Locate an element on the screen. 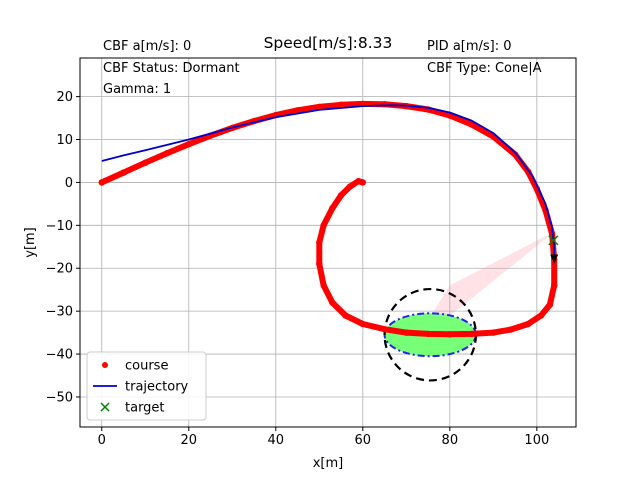 The image size is (640, 480). y-tick-label: −30 is located at coordinates (59, 312).